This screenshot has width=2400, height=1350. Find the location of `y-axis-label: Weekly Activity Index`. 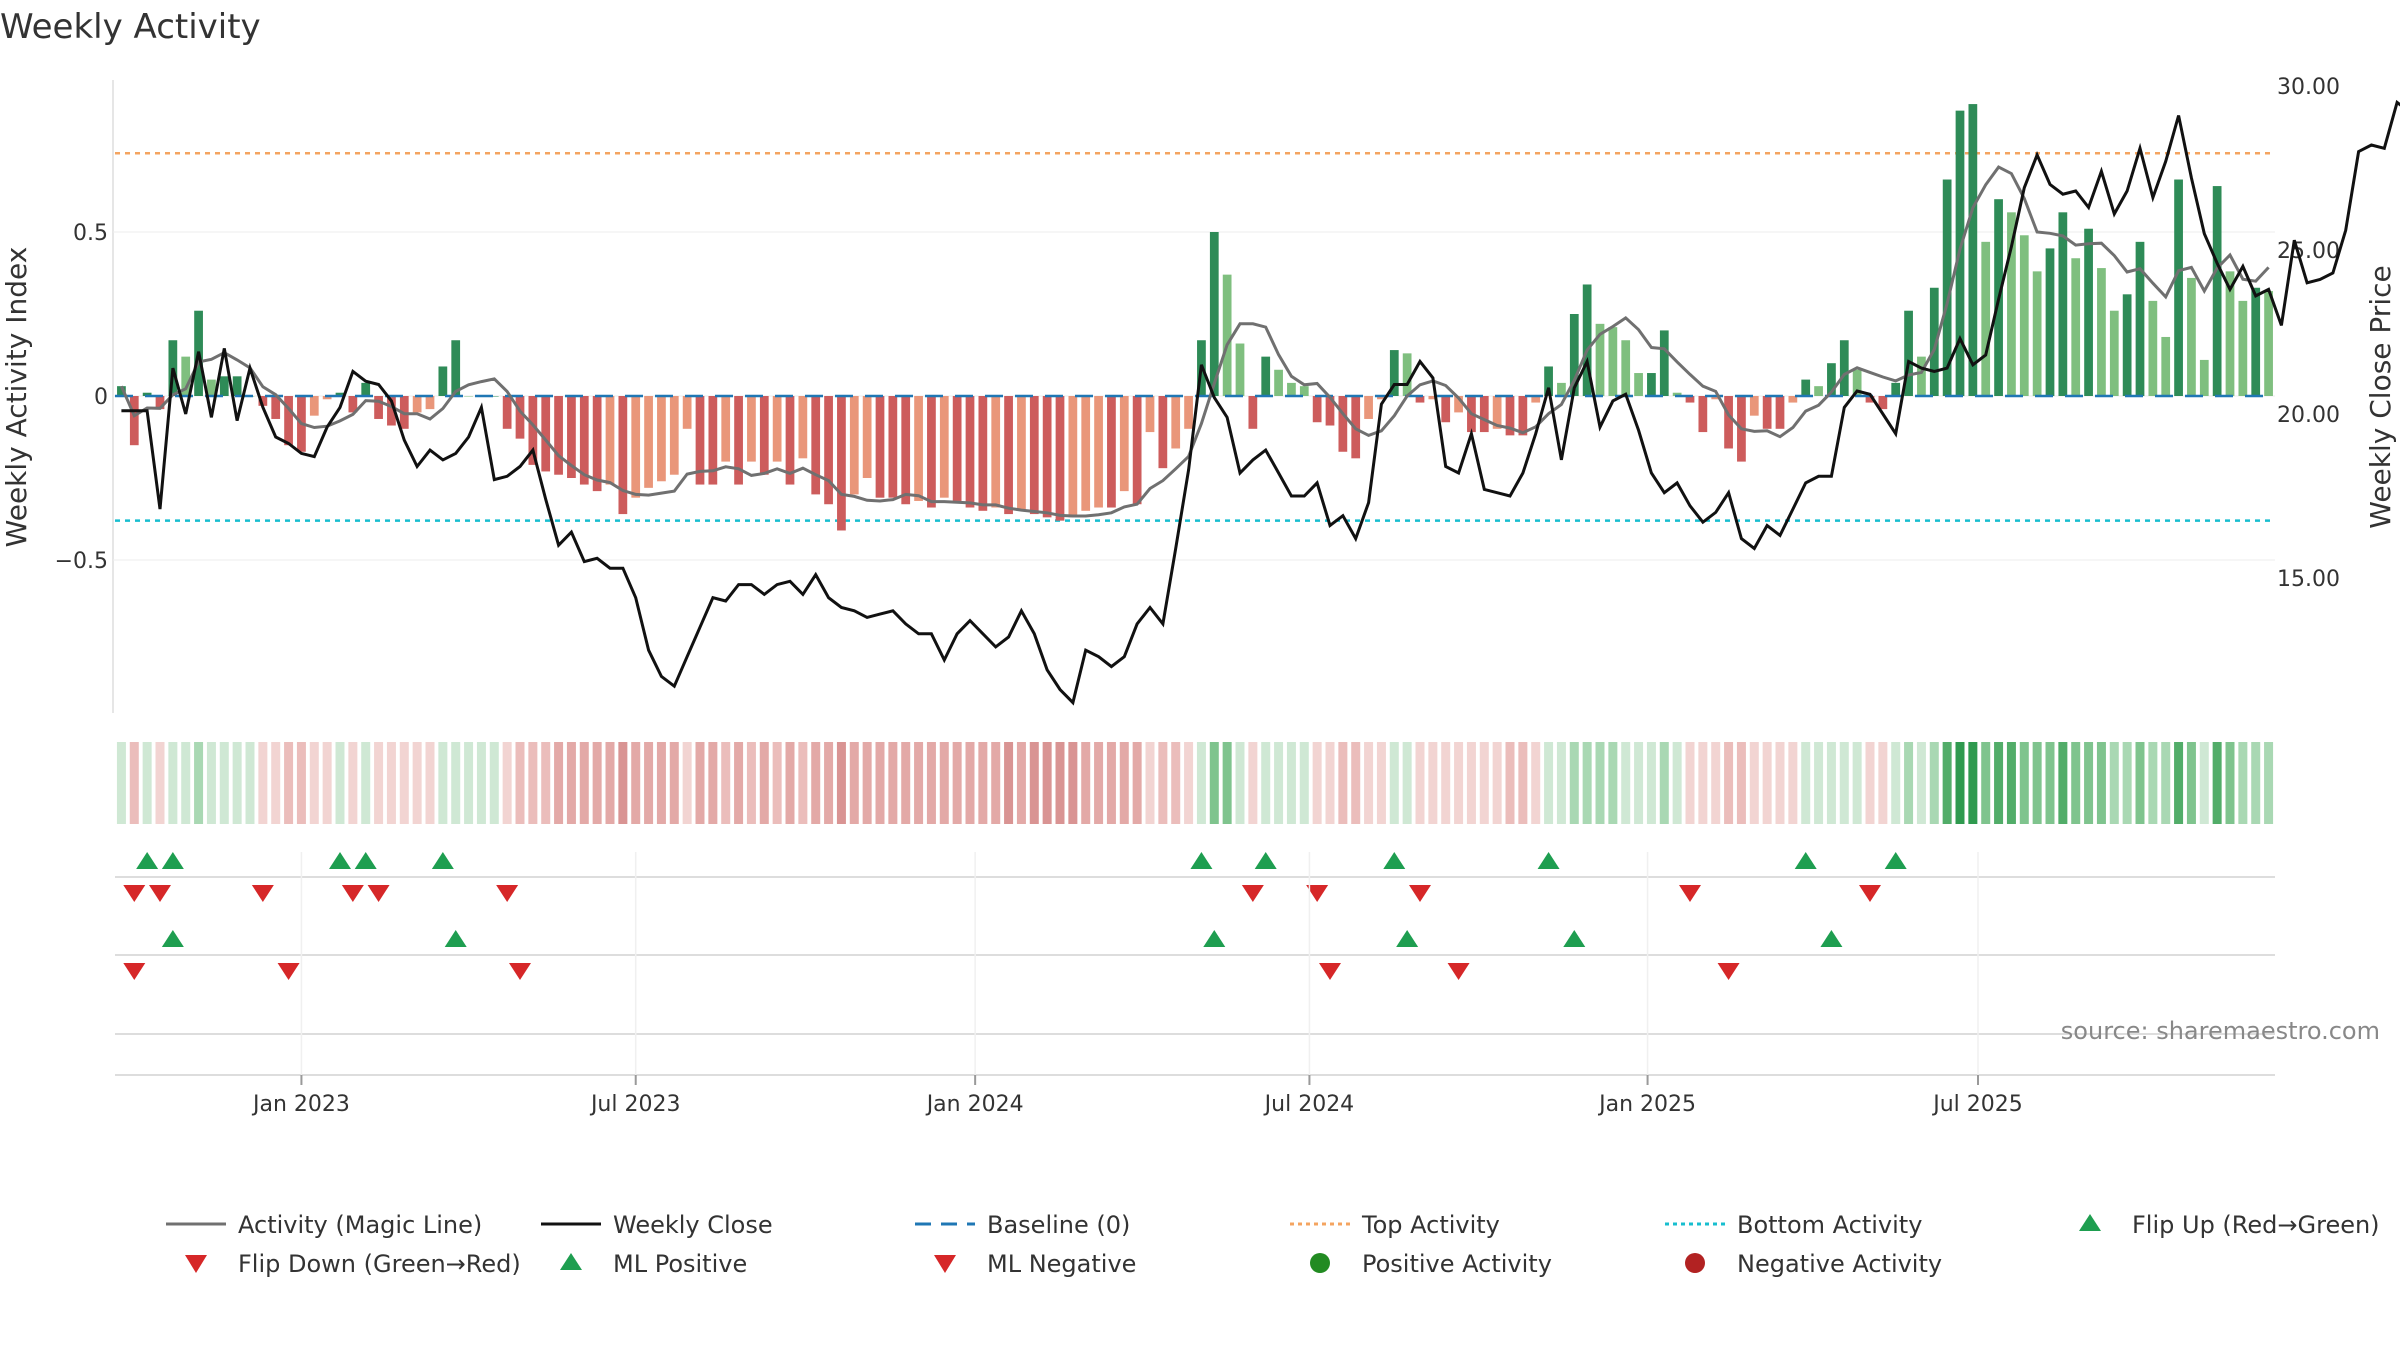

y-axis-label: Weekly Activity Index is located at coordinates (16, 397).